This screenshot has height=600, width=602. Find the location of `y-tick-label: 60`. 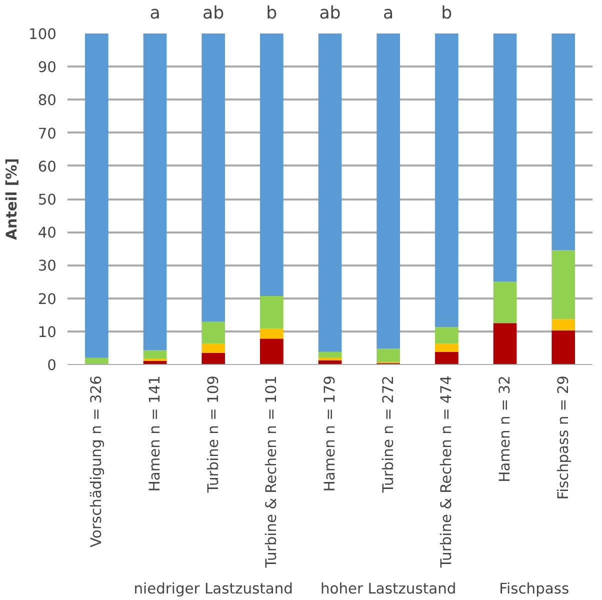

y-tick-label: 60 is located at coordinates (47, 167).